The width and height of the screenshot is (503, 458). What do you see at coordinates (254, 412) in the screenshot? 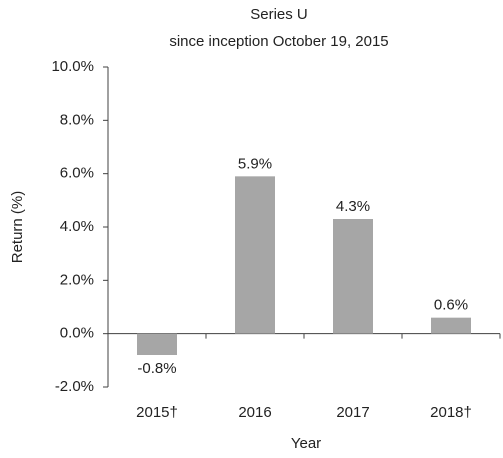
I see `x-tick-label: 2016` at bounding box center [254, 412].